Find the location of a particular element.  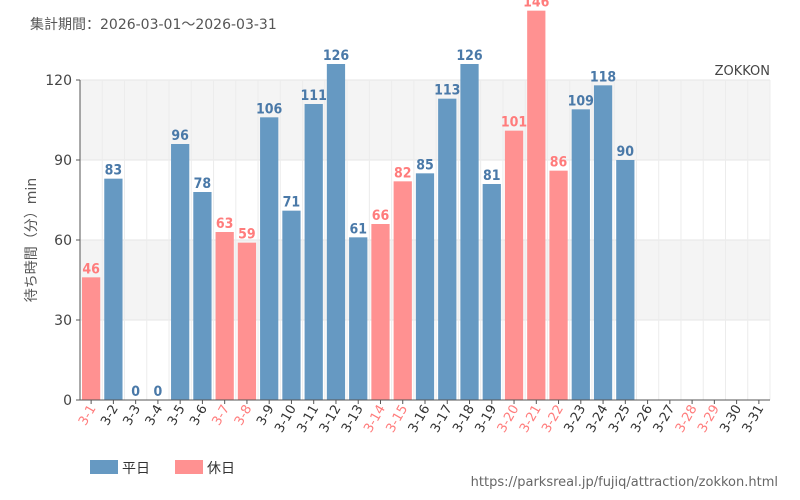

y-axis-label: 待ち時間（分）min is located at coordinates (32, 240).